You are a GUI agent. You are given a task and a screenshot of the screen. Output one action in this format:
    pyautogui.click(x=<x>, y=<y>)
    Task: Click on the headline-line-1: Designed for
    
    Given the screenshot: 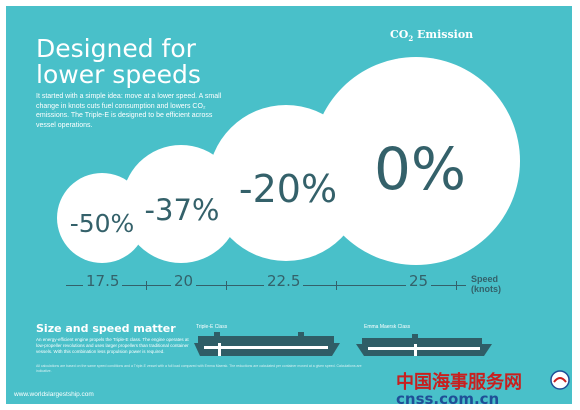 What is the action you would take?
    pyautogui.click(x=116, y=48)
    